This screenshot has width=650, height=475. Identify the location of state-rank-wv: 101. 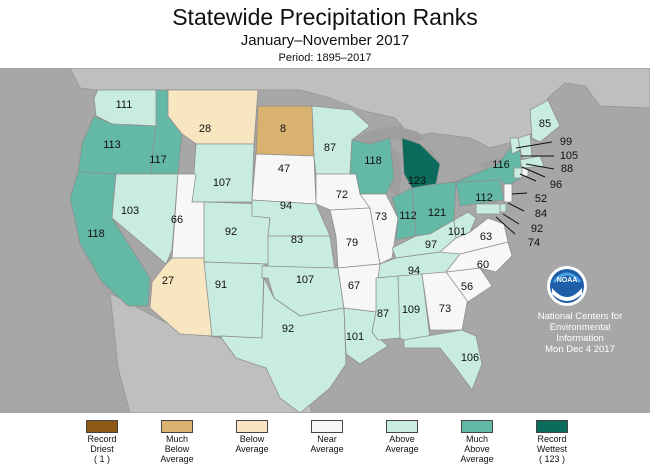
(457, 232).